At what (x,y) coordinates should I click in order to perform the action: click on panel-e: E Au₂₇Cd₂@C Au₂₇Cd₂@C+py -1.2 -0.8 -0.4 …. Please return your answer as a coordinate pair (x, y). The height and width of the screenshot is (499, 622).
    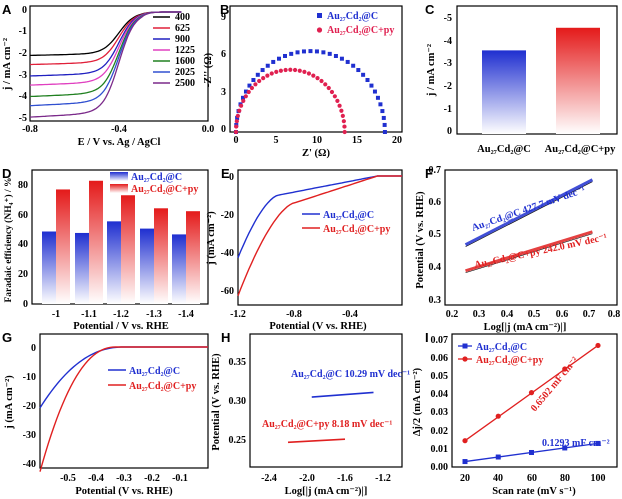
    Looking at the image, I should click on (304, 249).